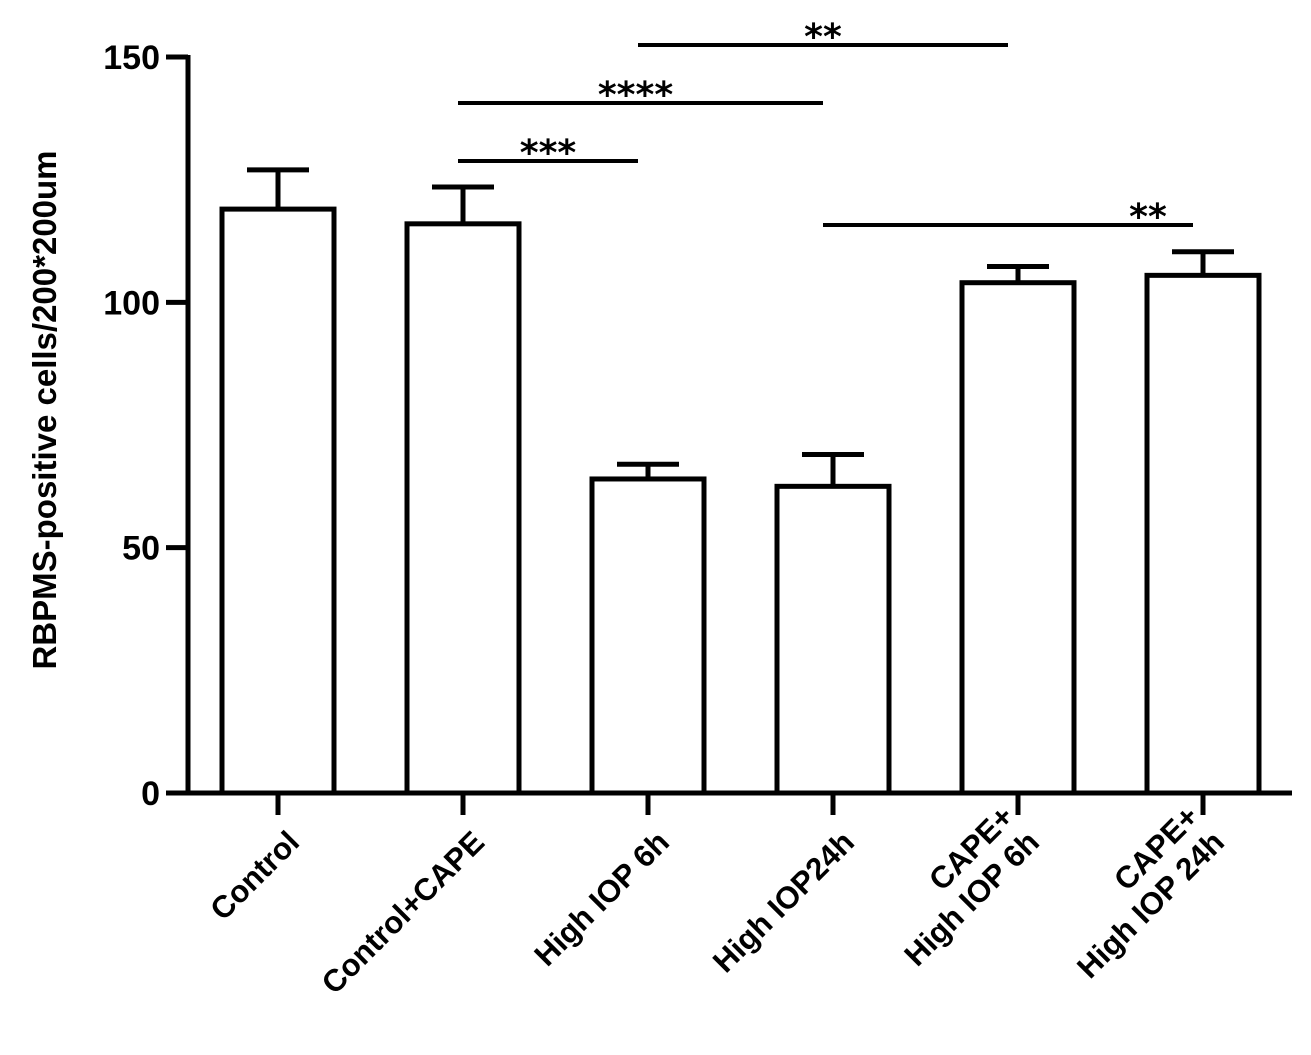 This screenshot has width=1311, height=1055. I want to click on category-label: Control+CAPE, so click(403, 912).